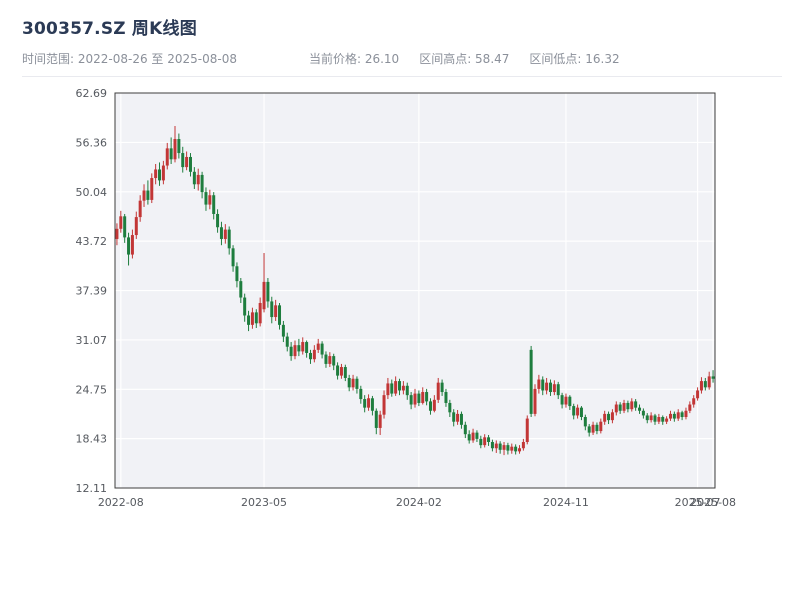 The height and width of the screenshot is (600, 800). Describe the element at coordinates (574, 59) in the screenshot. I see `range-low-label: 区间低点: 16.32` at that location.